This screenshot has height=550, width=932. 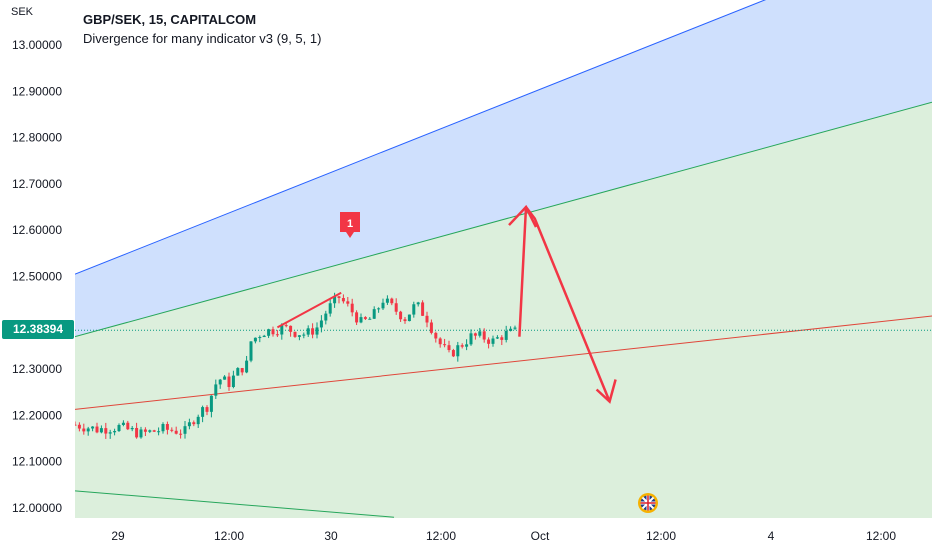 I want to click on uk-flag-icon, so click(x=648, y=503).